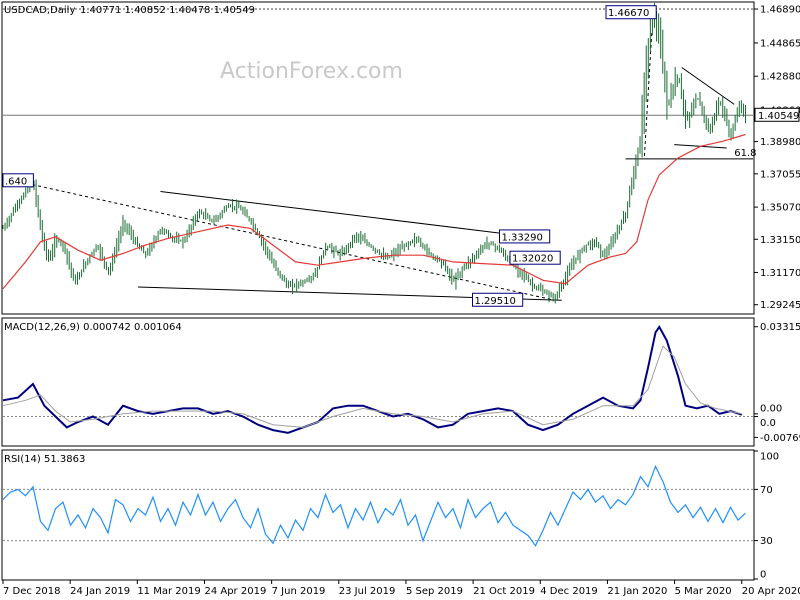 The image size is (800, 600). I want to click on price-label: .640, so click(16, 181).